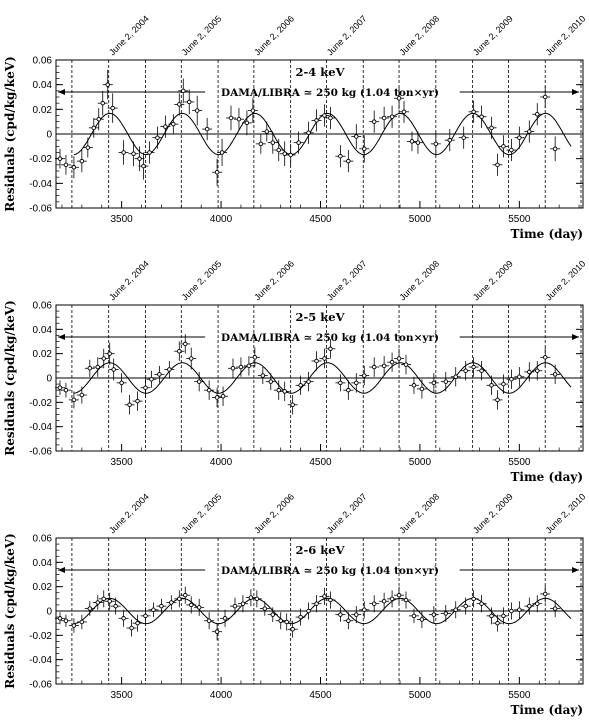 This screenshot has height=724, width=589. I want to click on y-tick-label: -0.04, so click(40, 427).